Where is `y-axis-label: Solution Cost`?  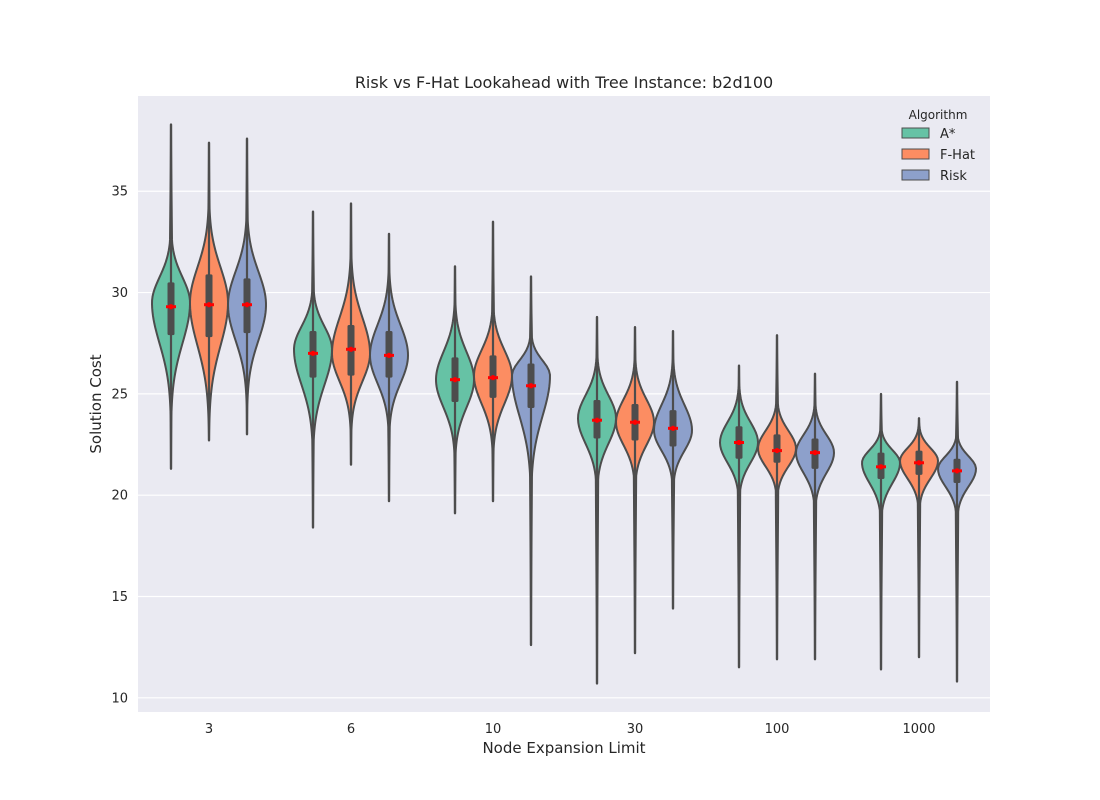
y-axis-label: Solution Cost is located at coordinates (96, 403).